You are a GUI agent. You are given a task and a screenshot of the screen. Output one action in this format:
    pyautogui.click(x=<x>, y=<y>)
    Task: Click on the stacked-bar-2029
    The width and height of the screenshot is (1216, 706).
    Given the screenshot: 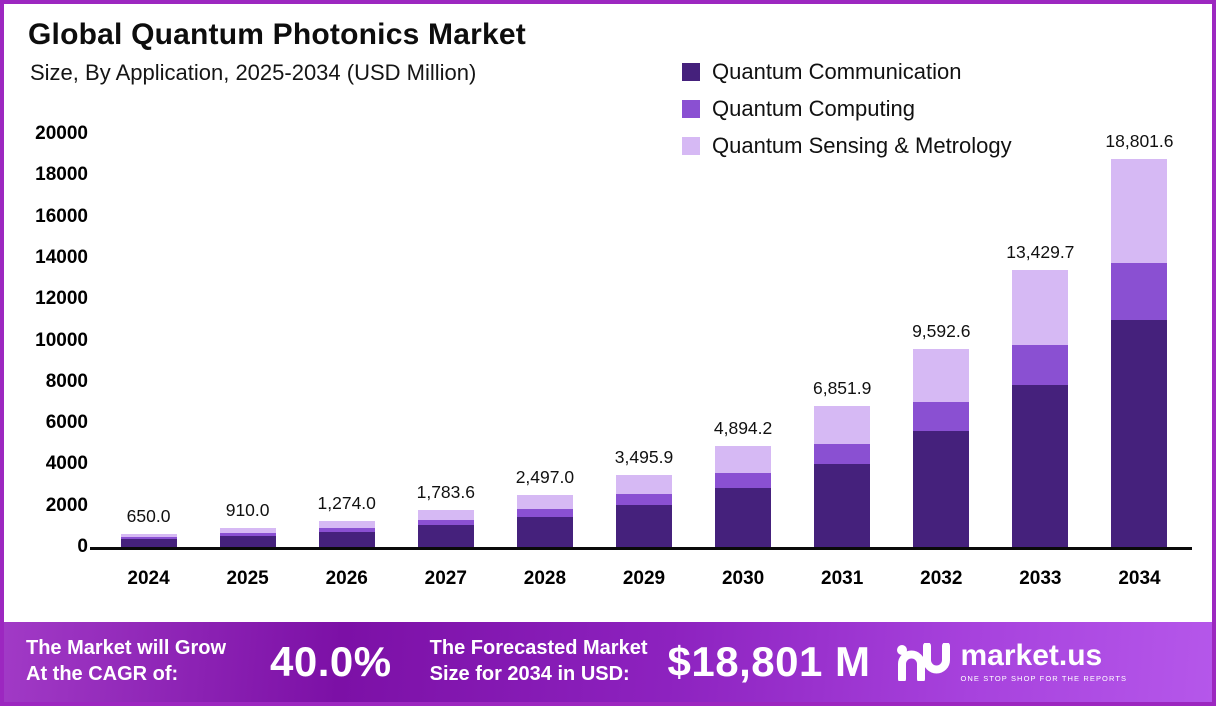 What is the action you would take?
    pyautogui.click(x=644, y=510)
    